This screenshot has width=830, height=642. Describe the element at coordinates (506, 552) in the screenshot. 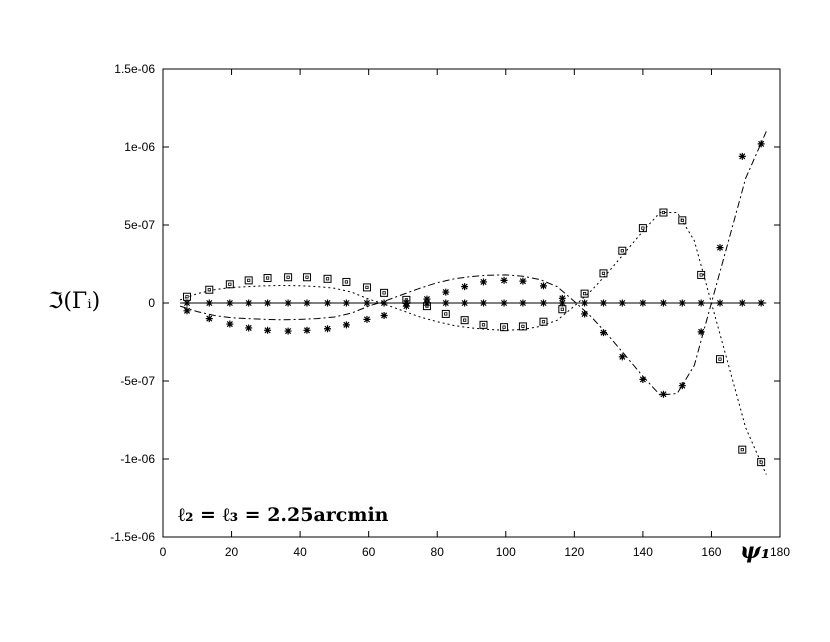

I see `x-tick-label: 100` at that location.